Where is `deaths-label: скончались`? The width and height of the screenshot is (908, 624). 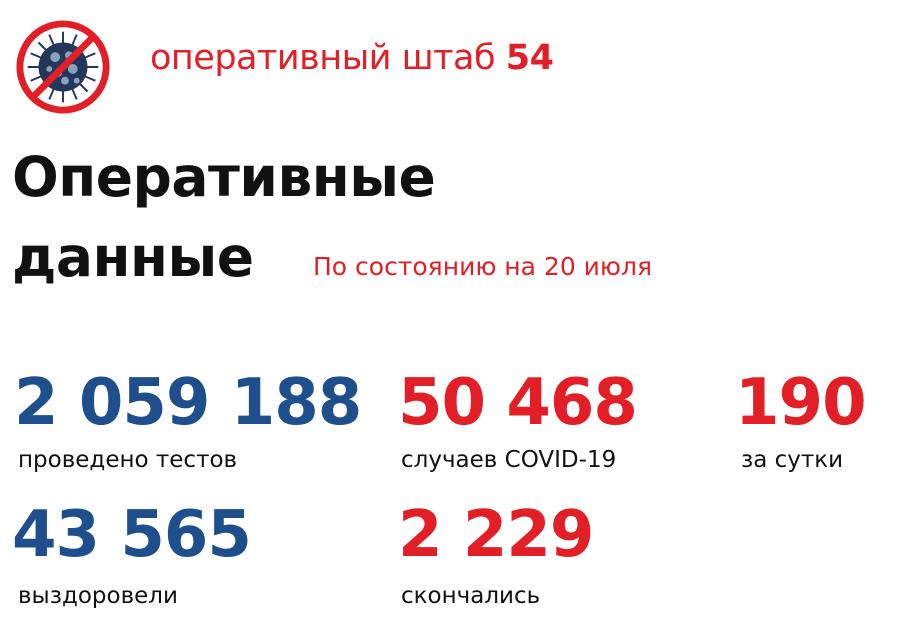
deaths-label: скончались is located at coordinates (471, 596).